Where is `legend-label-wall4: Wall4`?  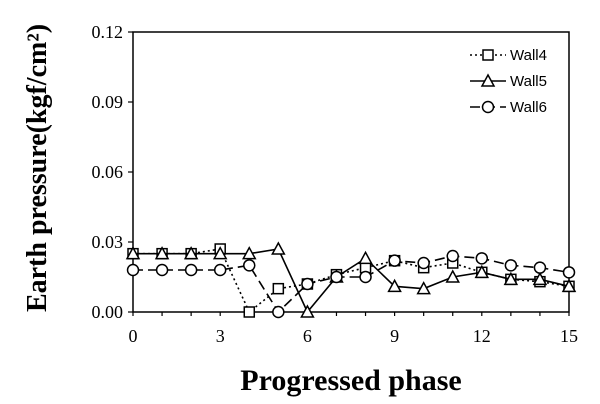 legend-label-wall4: Wall4 is located at coordinates (528, 55).